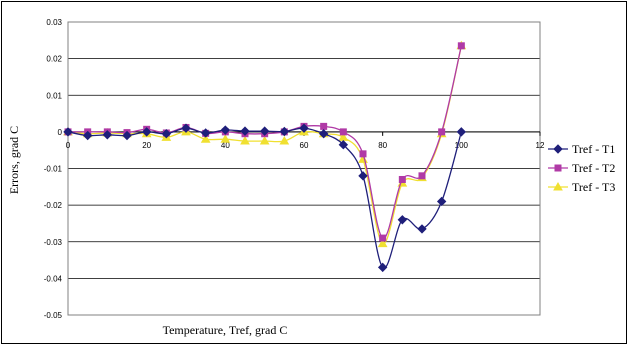 Image resolution: width=630 pixels, height=347 pixels. I want to click on y-axis-title: Errors, grad C, so click(14, 160).